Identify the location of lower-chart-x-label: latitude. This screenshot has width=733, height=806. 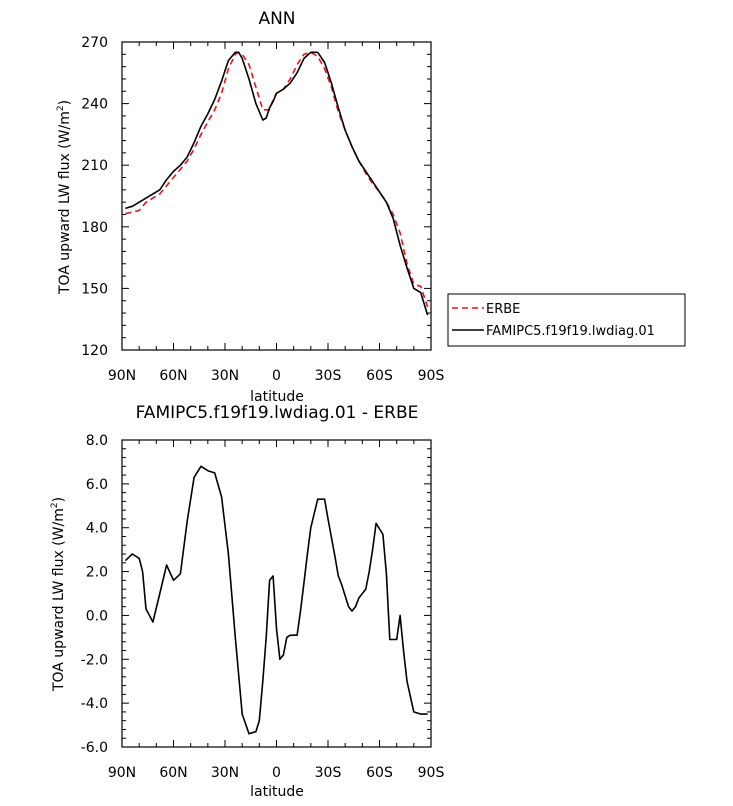
(277, 792).